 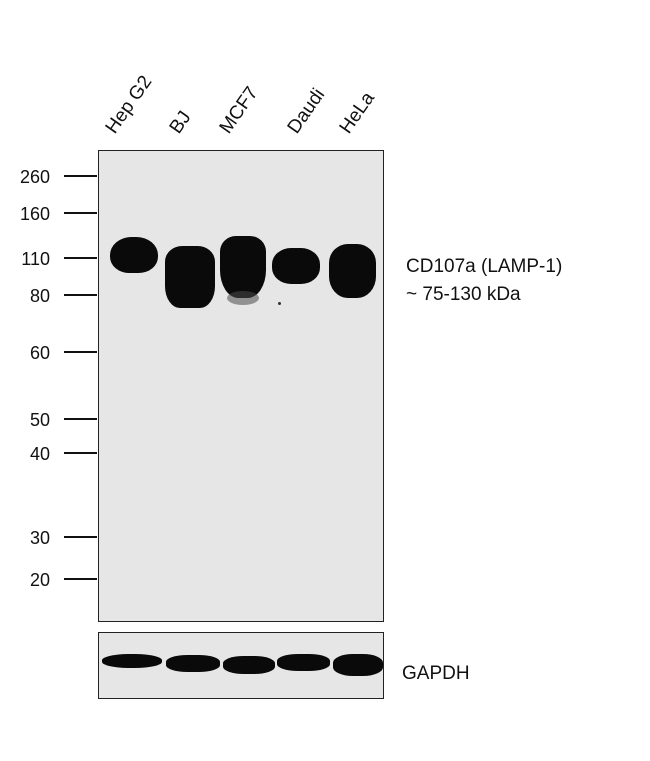 I want to click on lane-label-hepg2: Hep G2, so click(x=129, y=104).